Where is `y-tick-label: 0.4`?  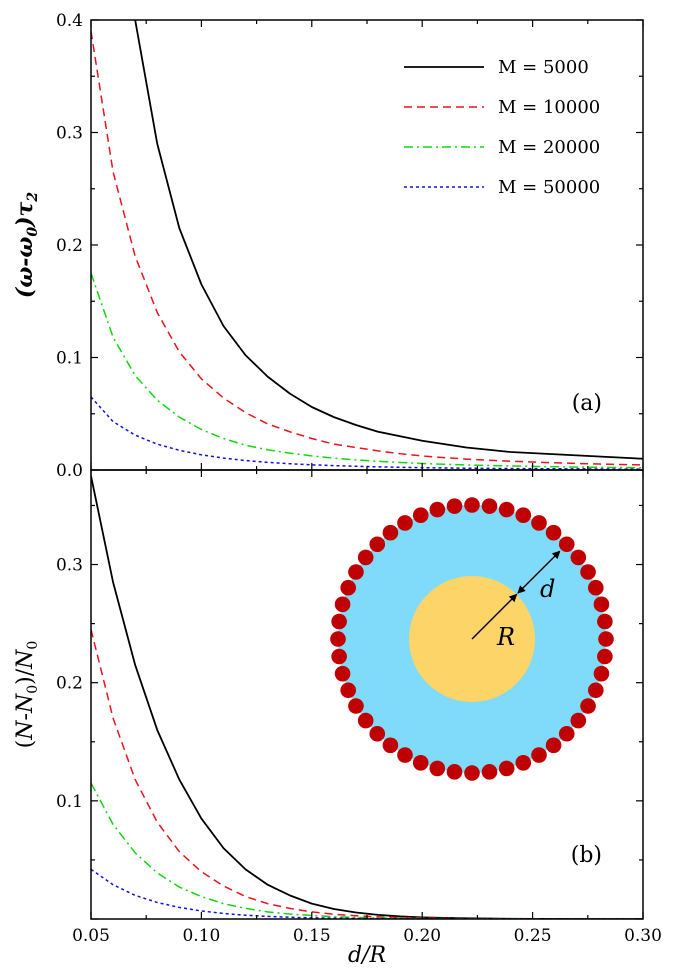
y-tick-label: 0.4 is located at coordinates (69, 21).